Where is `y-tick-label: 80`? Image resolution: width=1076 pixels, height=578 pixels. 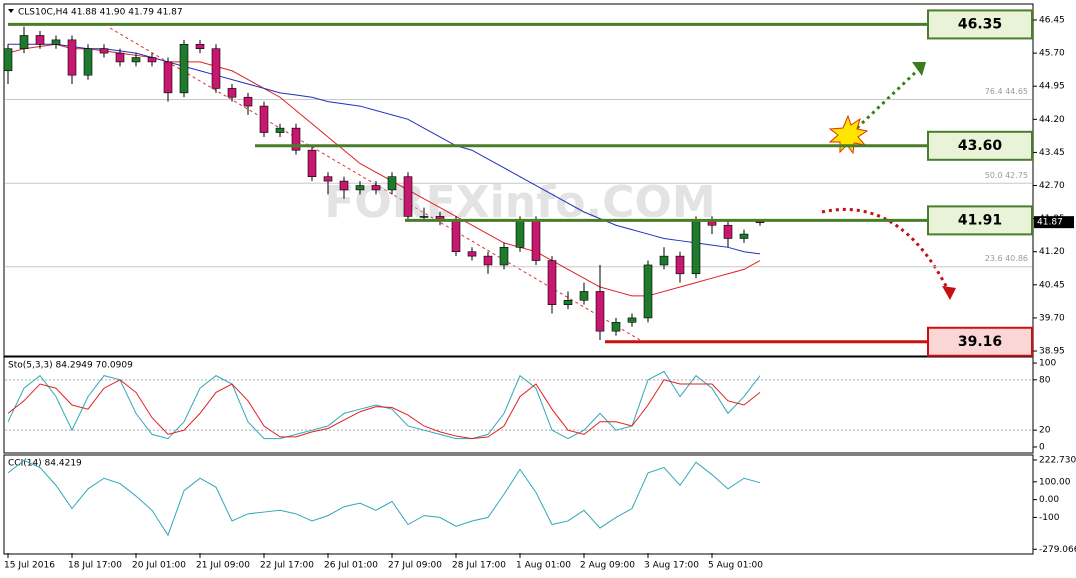 y-tick-label: 80 is located at coordinates (1045, 380).